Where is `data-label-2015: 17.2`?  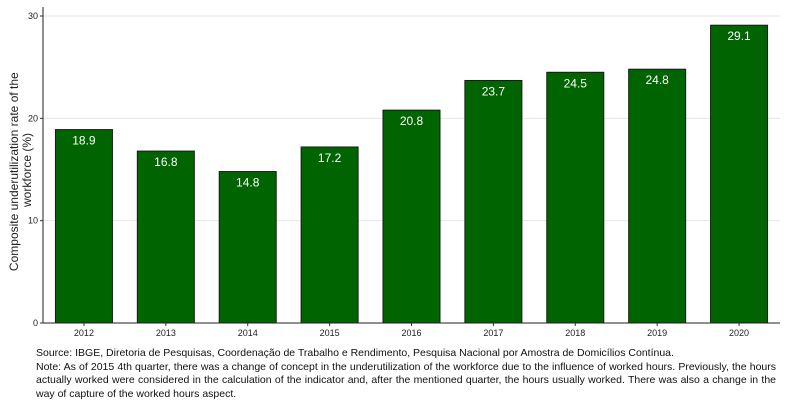
data-label-2015: 17.2 is located at coordinates (330, 158).